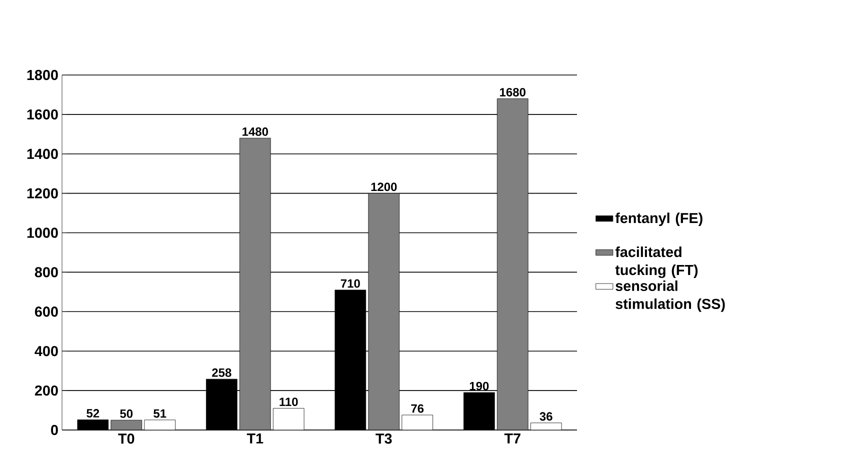 The height and width of the screenshot is (465, 859). What do you see at coordinates (656, 262) in the screenshot?
I see `legend-label: facilitated tucking (FT)` at bounding box center [656, 262].